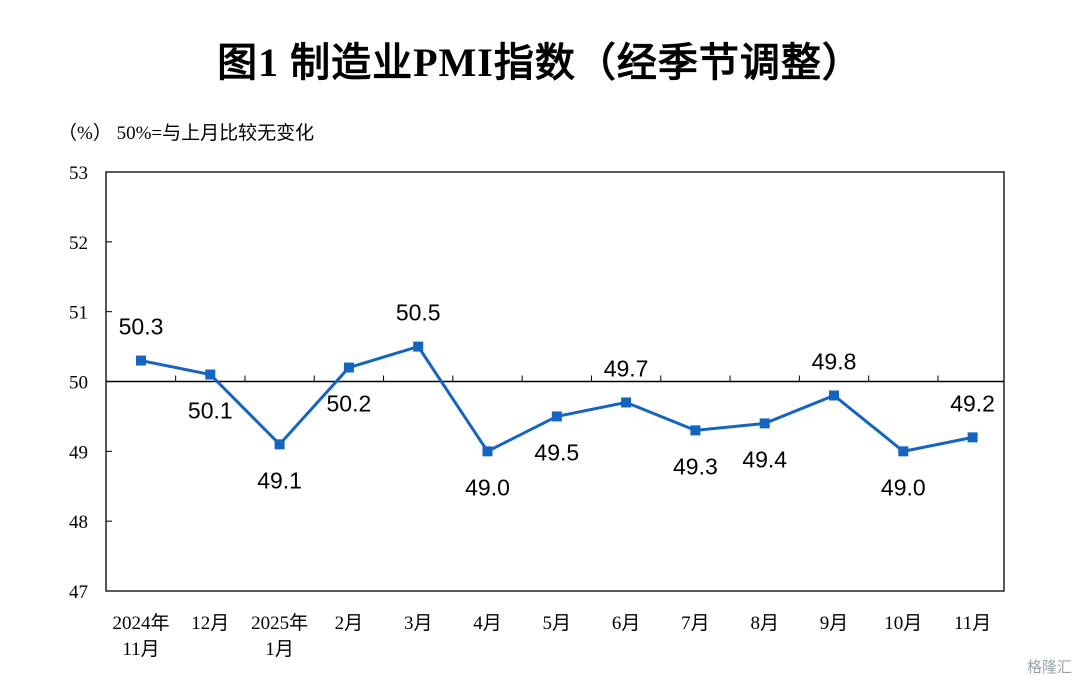  What do you see at coordinates (279, 623) in the screenshot?
I see `x-tick-label: 2025年` at bounding box center [279, 623].